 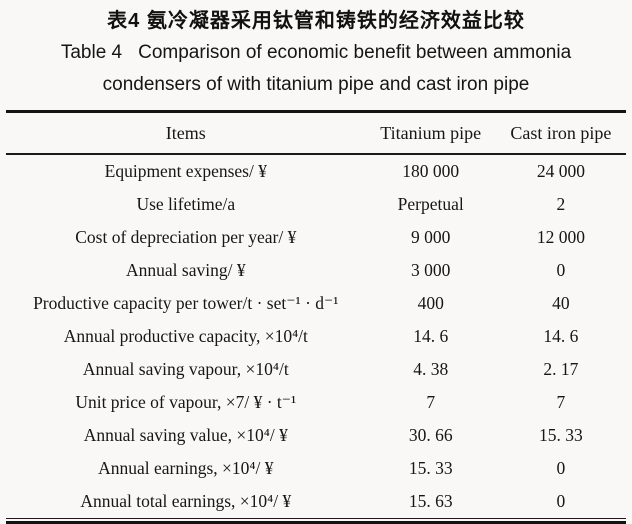 What do you see at coordinates (316, 468) in the screenshot?
I see `table-row: Annual earnings, ×10⁴/ ¥ 15. 33 0` at bounding box center [316, 468].